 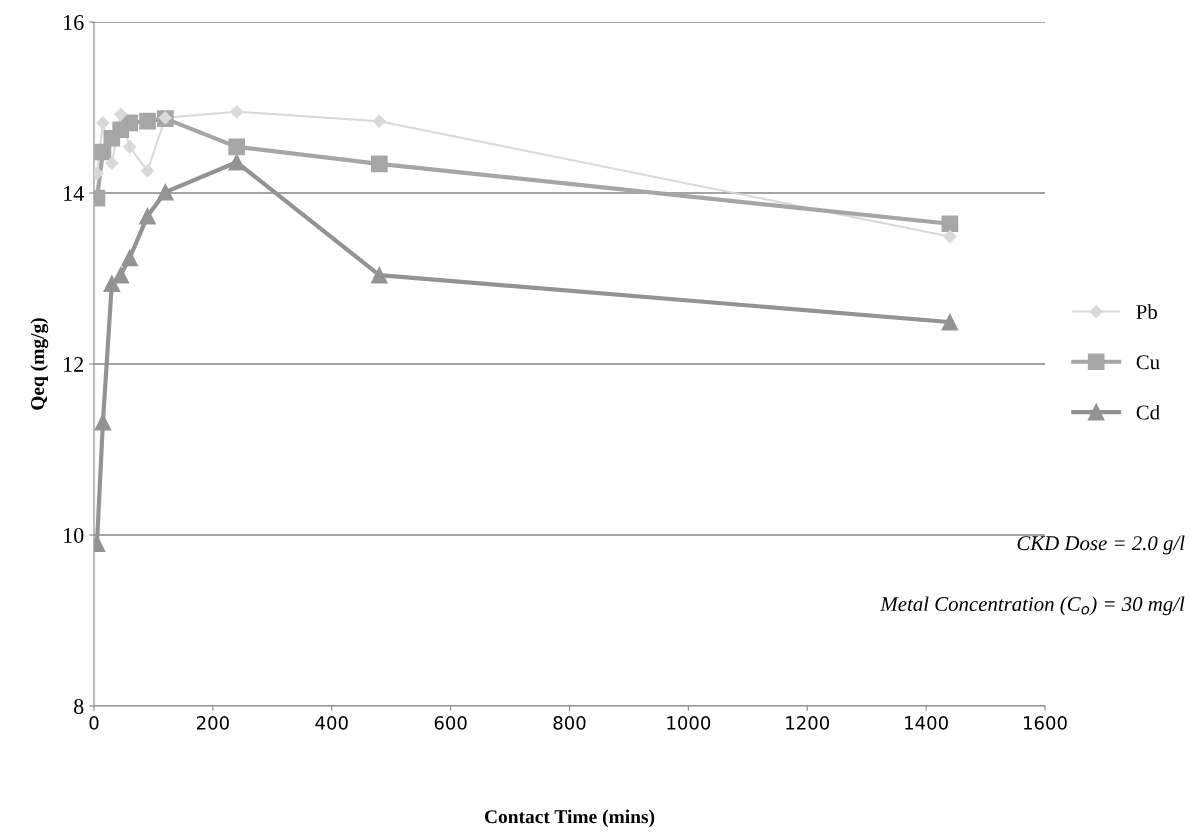 I want to click on annotation: CKD Dose = 2.0 g/l, so click(x=1101, y=545).